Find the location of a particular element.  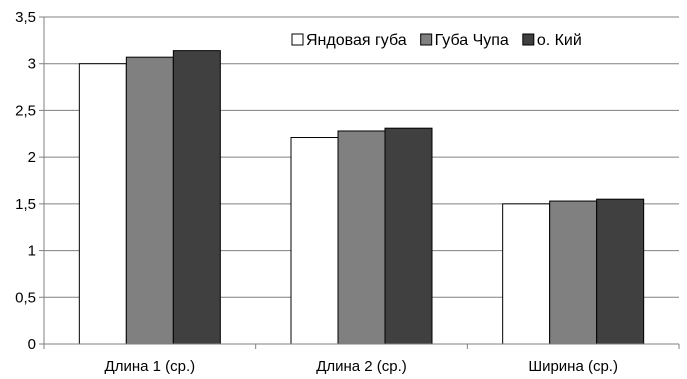

y-tick-label: 2 is located at coordinates (32, 157).